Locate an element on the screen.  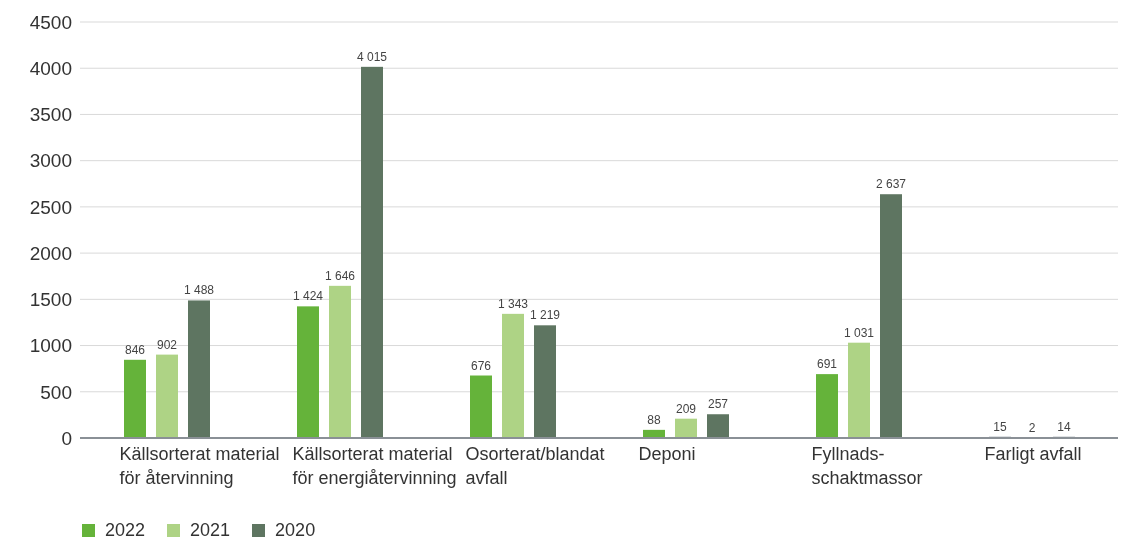
data-label: 1 343 is located at coordinates (513, 303).